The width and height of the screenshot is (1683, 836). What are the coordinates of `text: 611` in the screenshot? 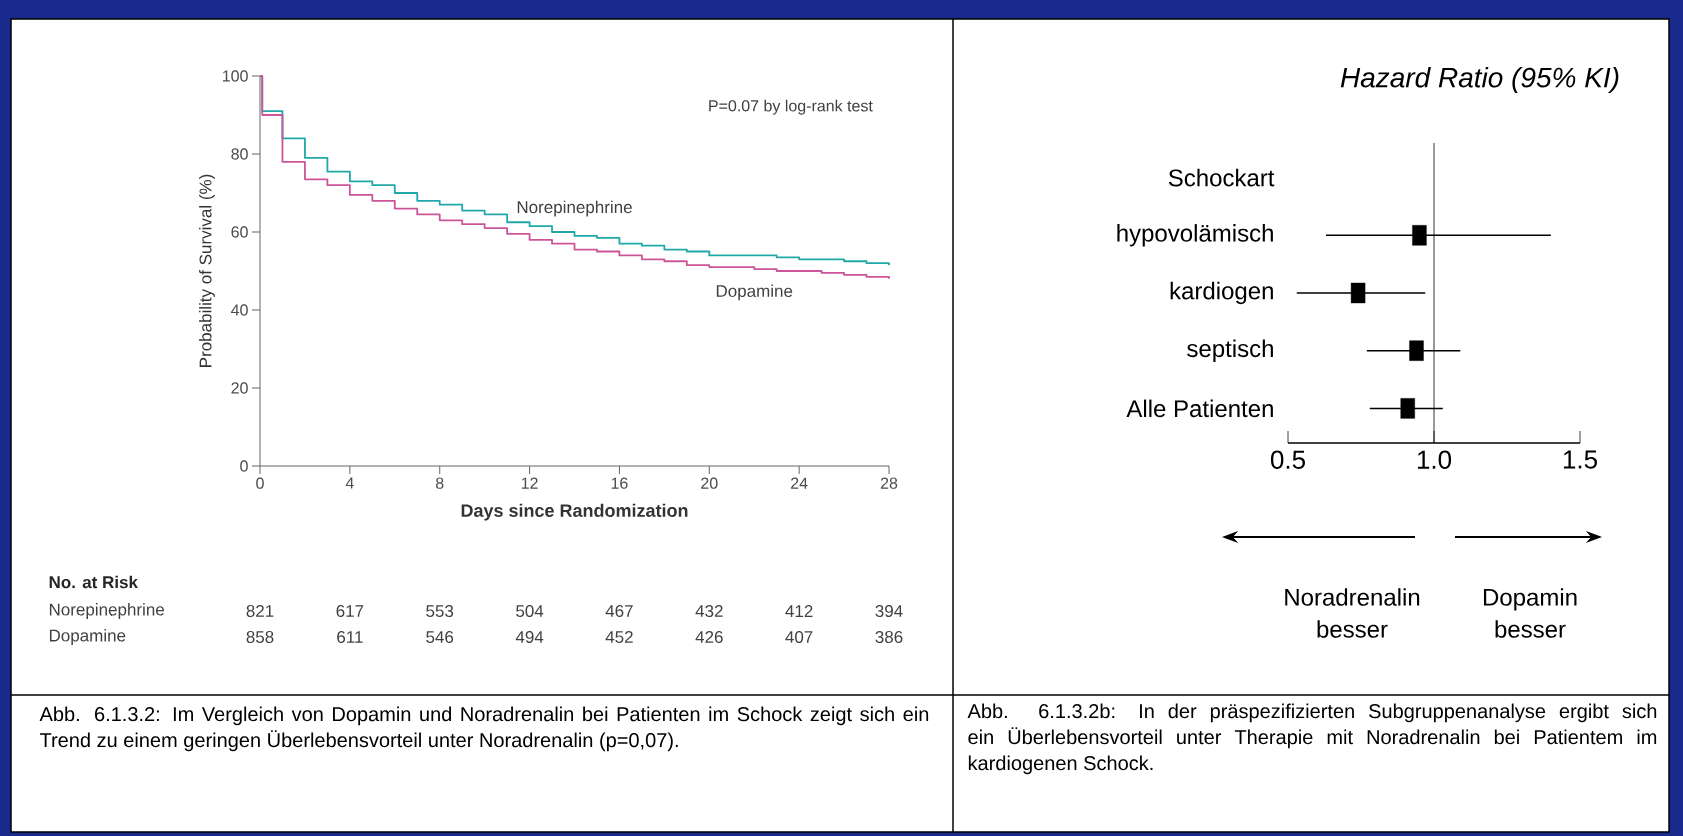 It's located at (350, 637).